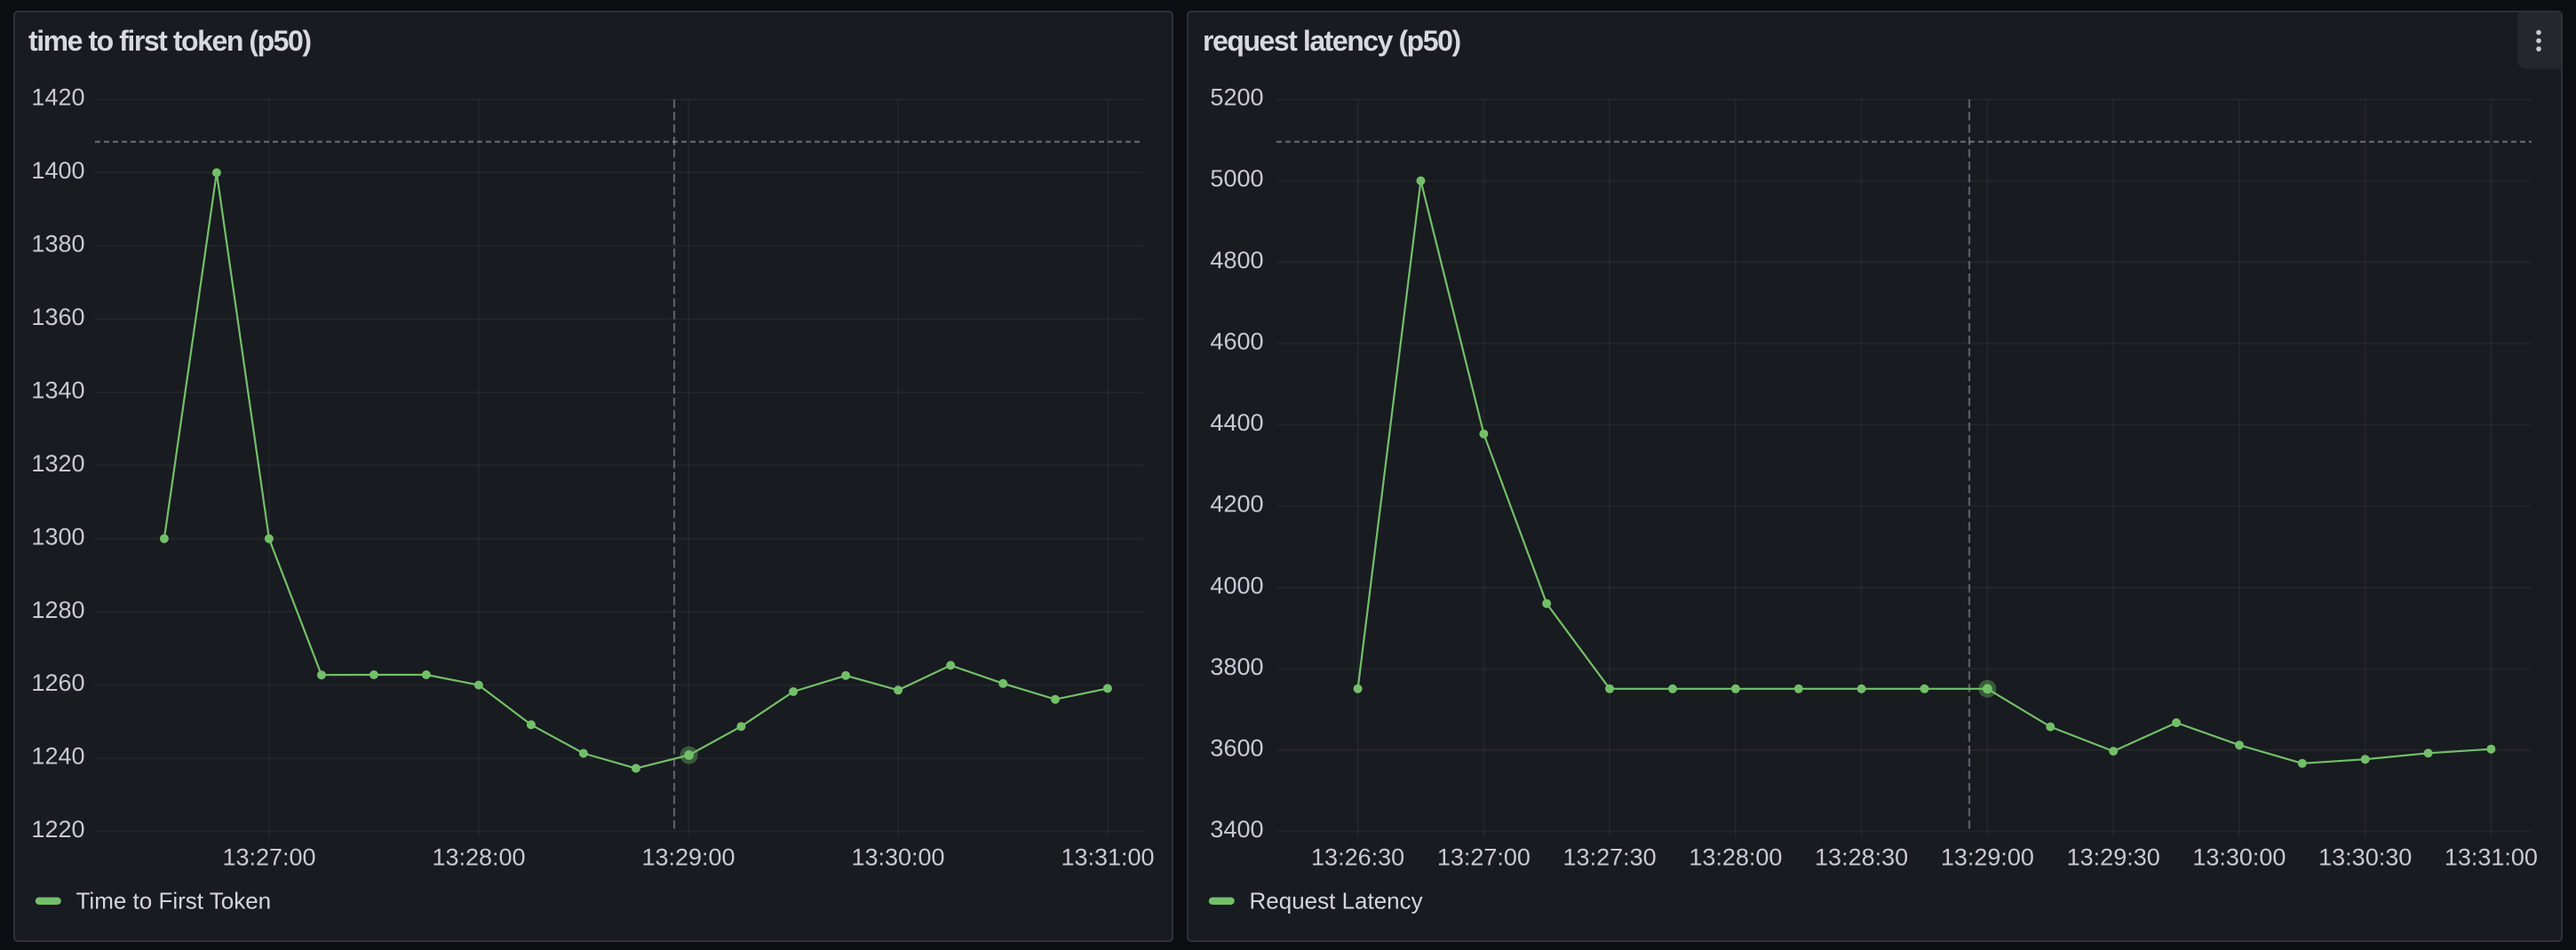 The height and width of the screenshot is (950, 2576). What do you see at coordinates (1236, 422) in the screenshot?
I see `svg-text: 4400` at bounding box center [1236, 422].